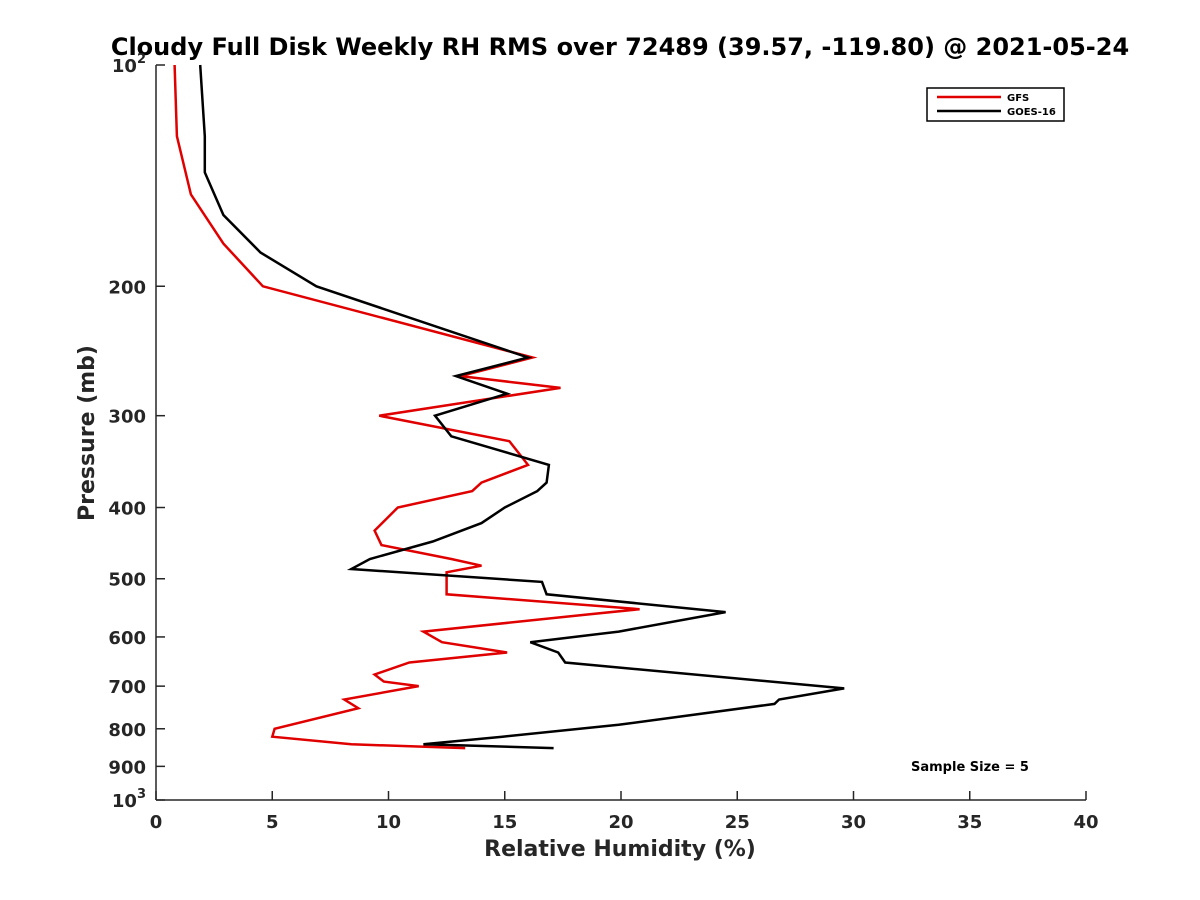  What do you see at coordinates (127, 580) in the screenshot?
I see `y-tick-label-4: 500` at bounding box center [127, 580].